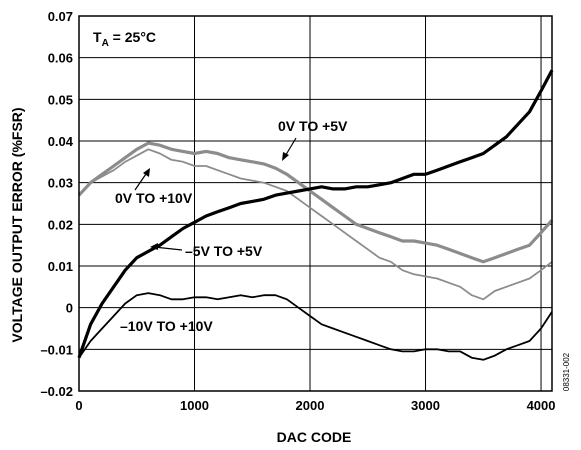 Image resolution: width=581 pixels, height=450 pixels. Describe the element at coordinates (146, 172) in the screenshot. I see `arrowhead-0v-to-10v` at that location.